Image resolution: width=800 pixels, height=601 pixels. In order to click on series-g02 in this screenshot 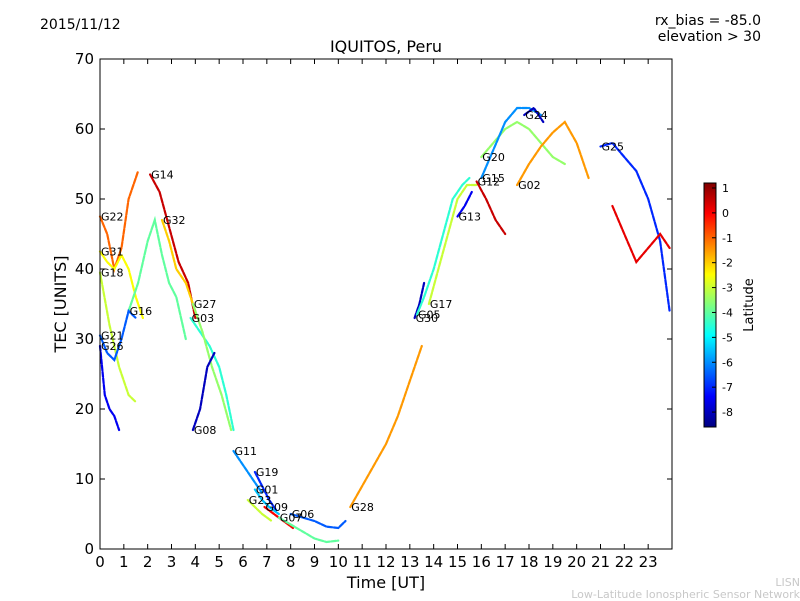, I will do `click(552, 153)`.